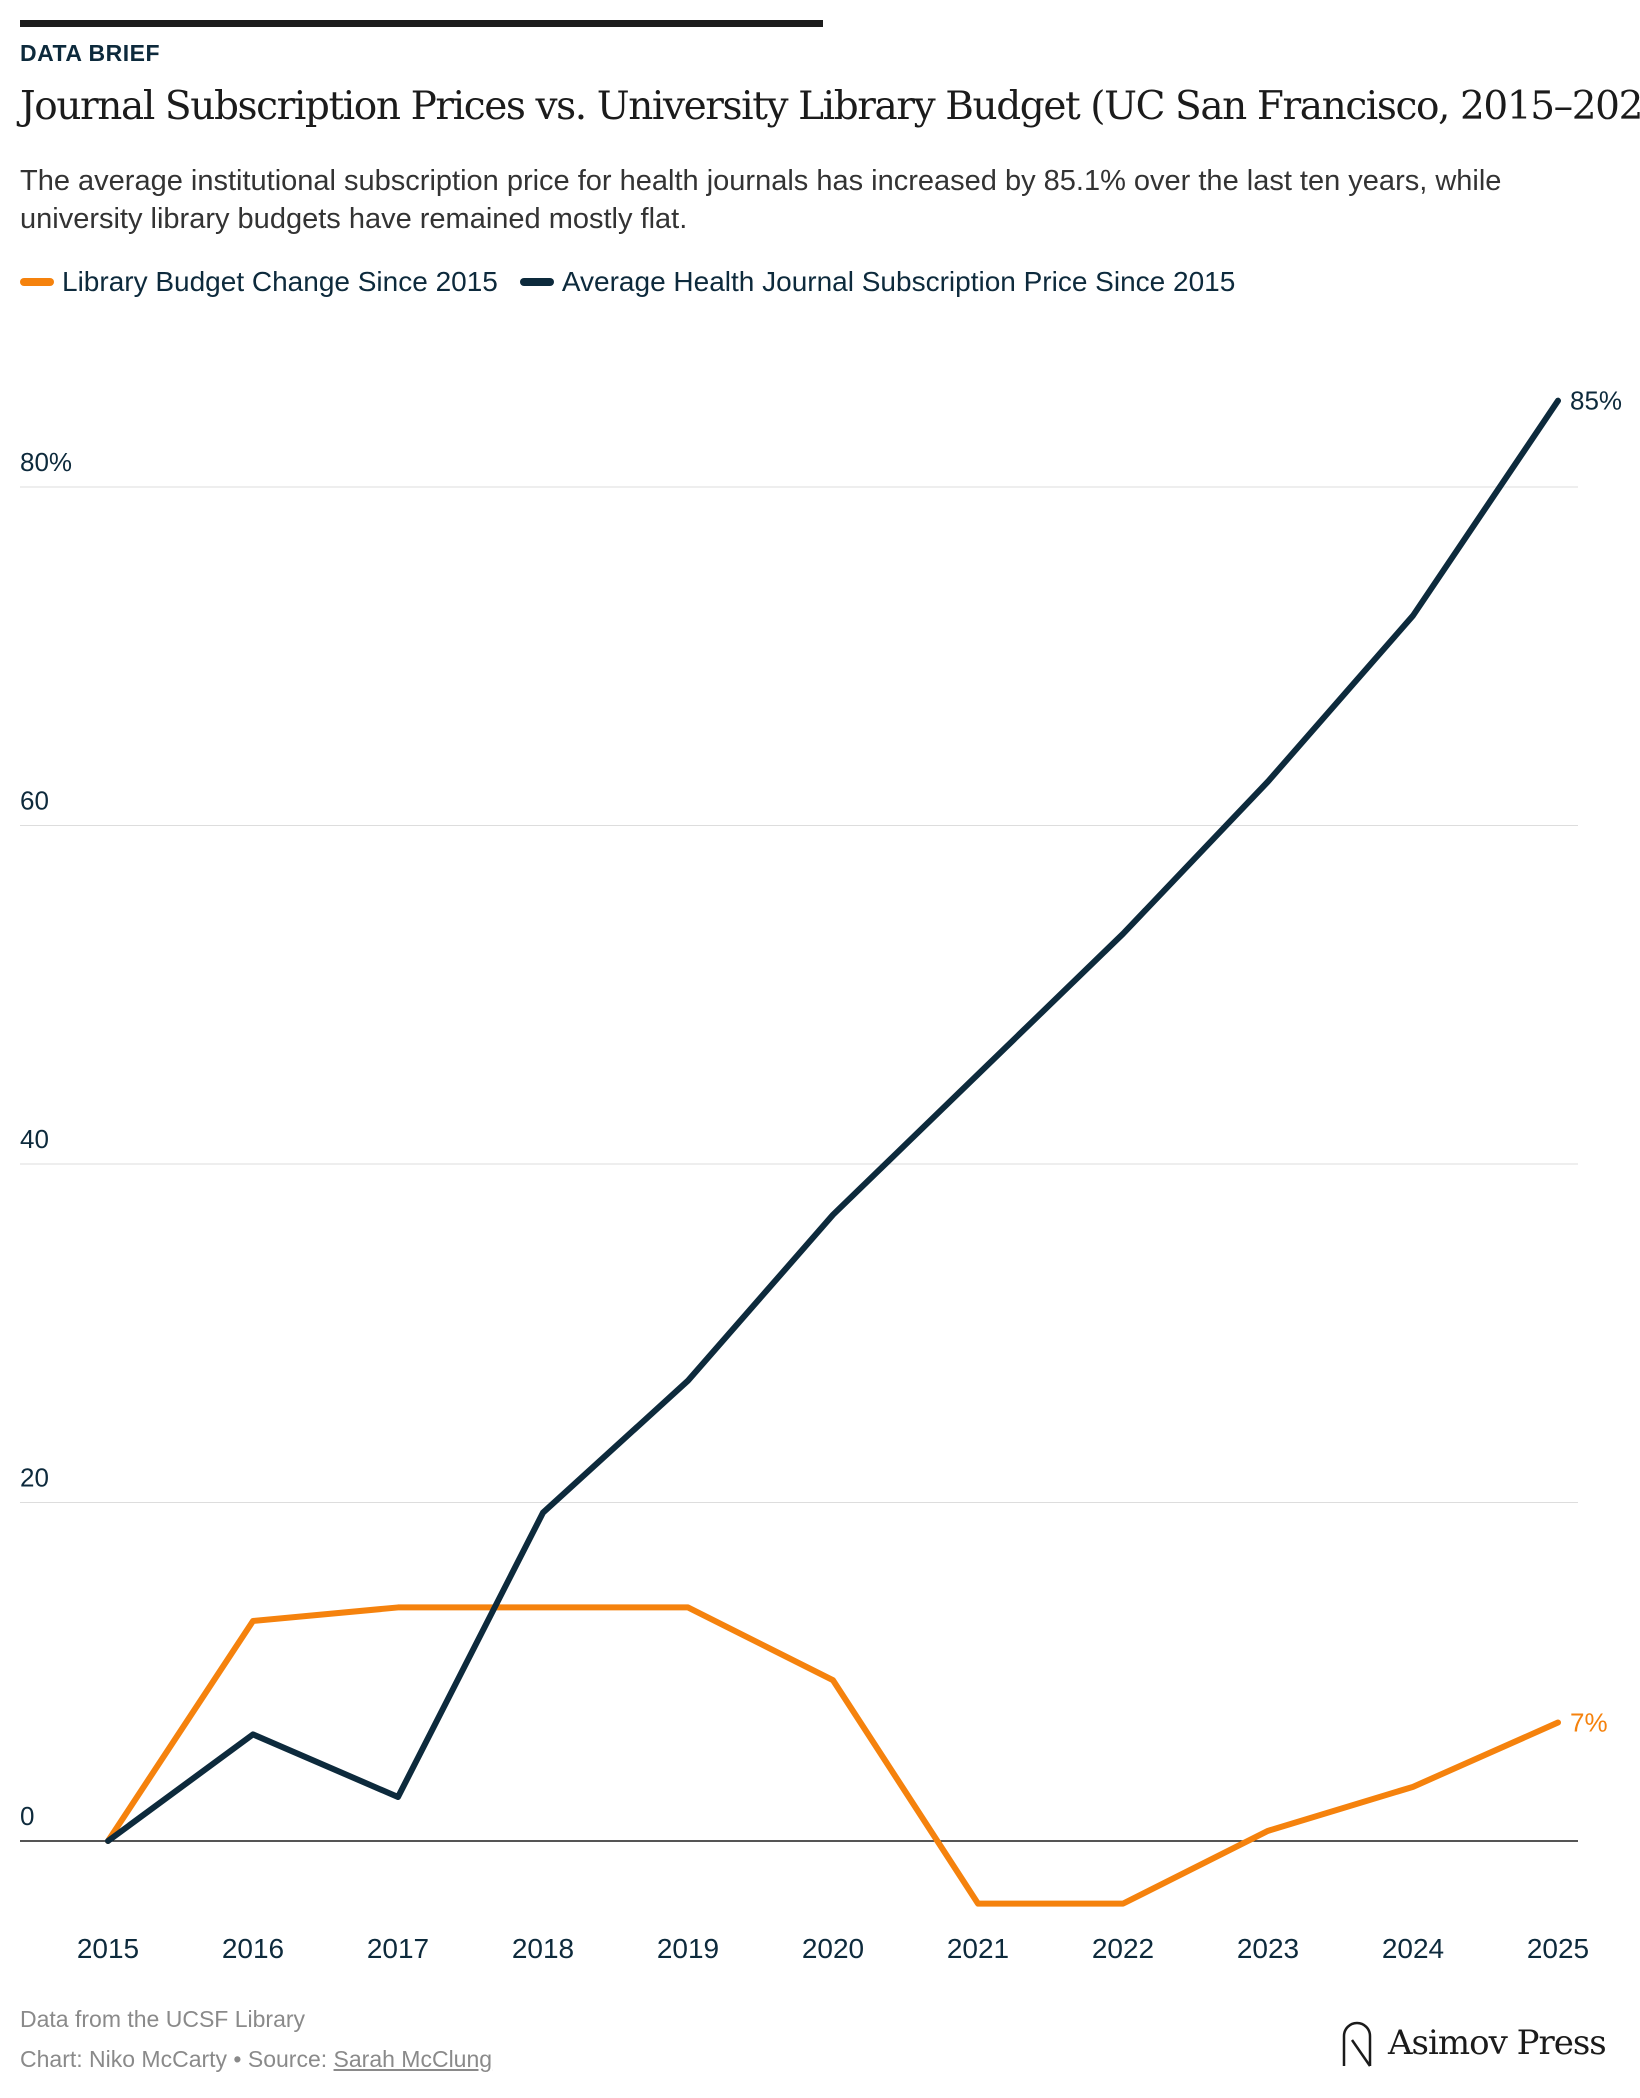 The width and height of the screenshot is (1640, 2098). I want to click on legend-swatch-library-budget, so click(37, 282).